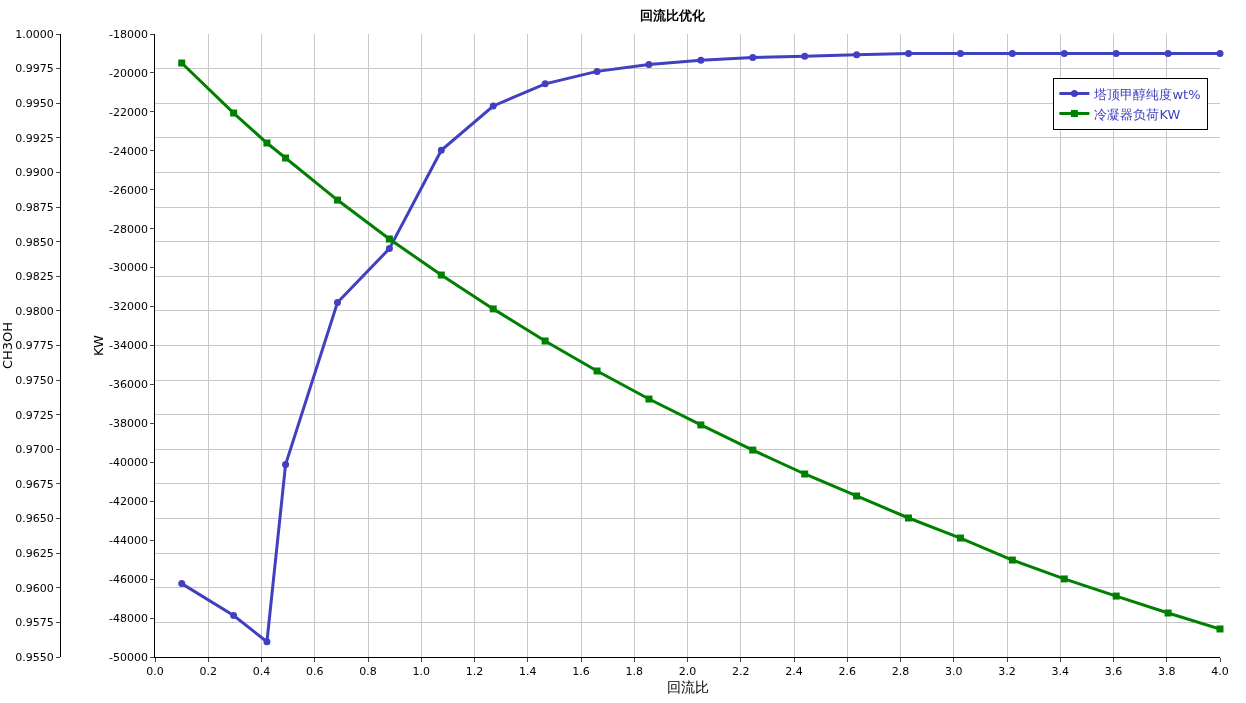  Describe the element at coordinates (474, 672) in the screenshot. I see `x-tick-label: 1.2` at that location.